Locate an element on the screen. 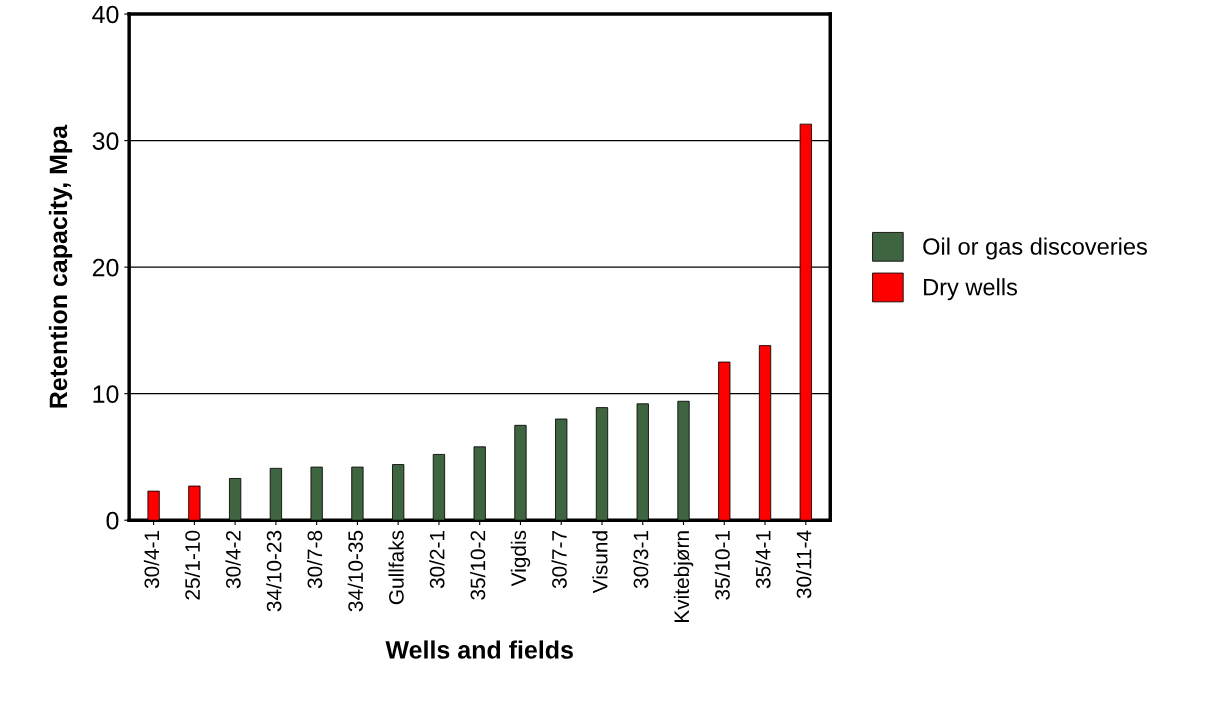 The height and width of the screenshot is (703, 1230). legend-label: Dry wells is located at coordinates (971, 289).